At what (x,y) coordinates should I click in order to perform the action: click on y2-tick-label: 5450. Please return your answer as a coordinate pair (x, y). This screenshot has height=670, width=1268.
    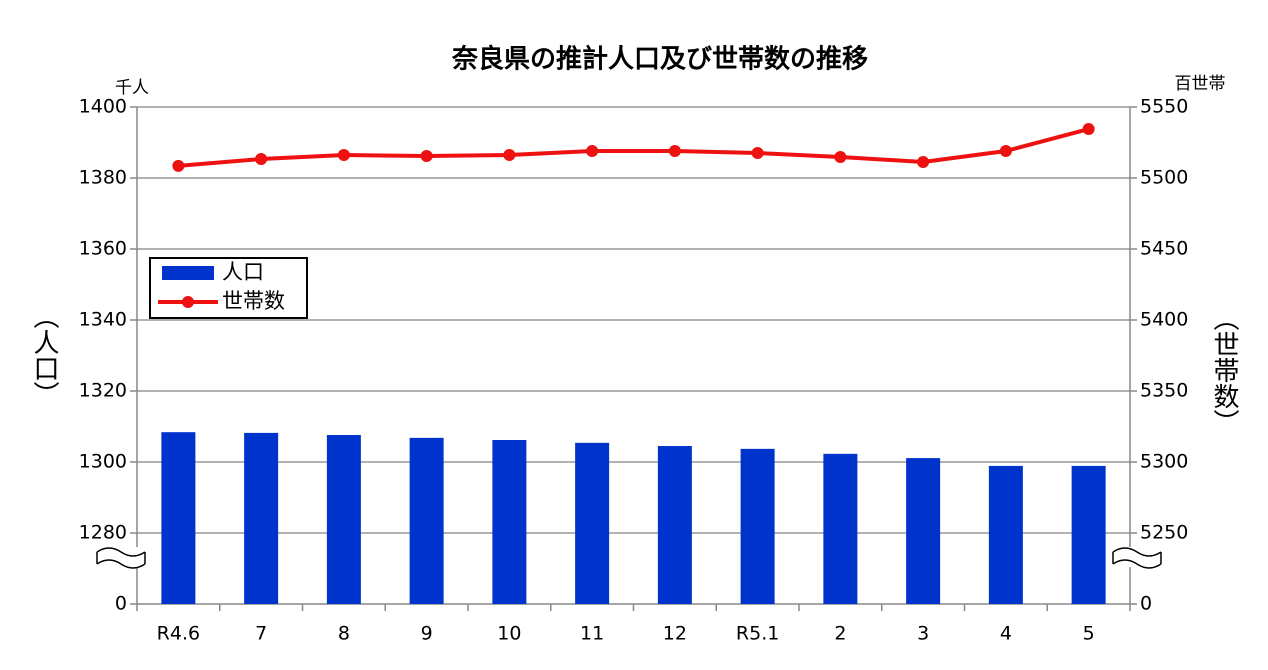
    Looking at the image, I should click on (1164, 249).